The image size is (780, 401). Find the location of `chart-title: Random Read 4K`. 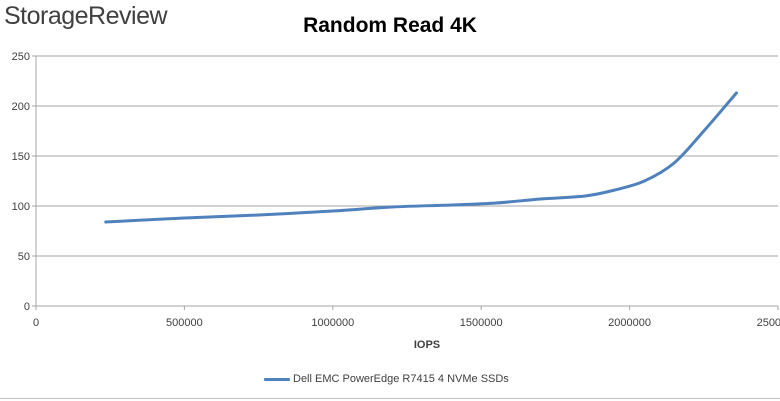

chart-title: Random Read 4K is located at coordinates (390, 25).